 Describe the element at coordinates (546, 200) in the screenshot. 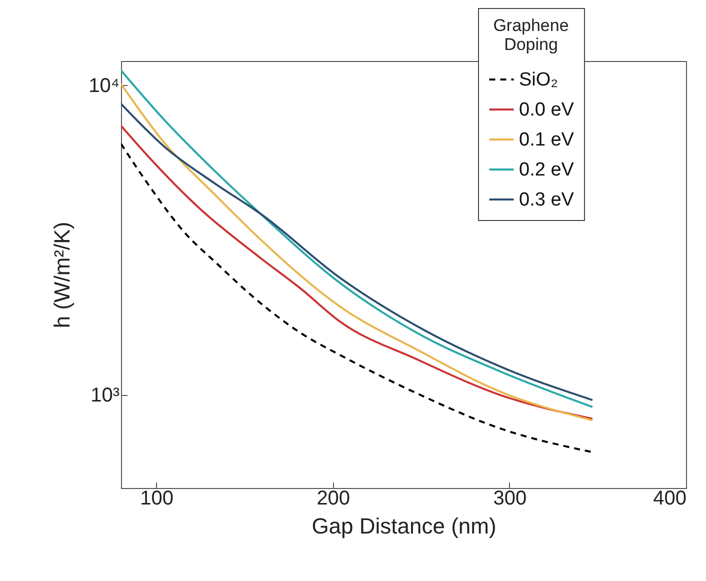

I see `legend-label: 0.3 eV` at that location.